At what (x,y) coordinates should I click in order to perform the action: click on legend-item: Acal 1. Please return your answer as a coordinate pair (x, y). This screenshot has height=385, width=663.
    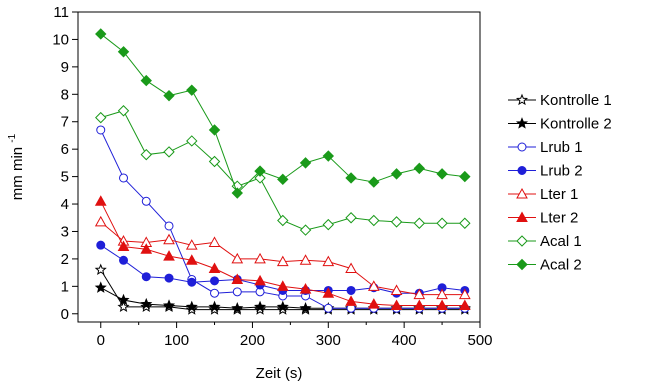
    Looking at the image, I should click on (545, 241).